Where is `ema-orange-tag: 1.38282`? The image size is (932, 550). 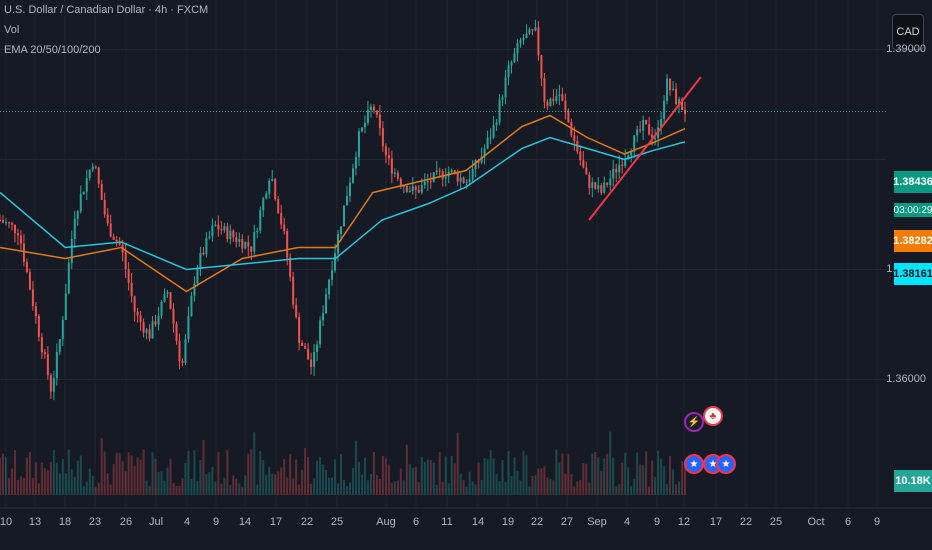
ema-orange-tag: 1.38282 is located at coordinates (912, 241).